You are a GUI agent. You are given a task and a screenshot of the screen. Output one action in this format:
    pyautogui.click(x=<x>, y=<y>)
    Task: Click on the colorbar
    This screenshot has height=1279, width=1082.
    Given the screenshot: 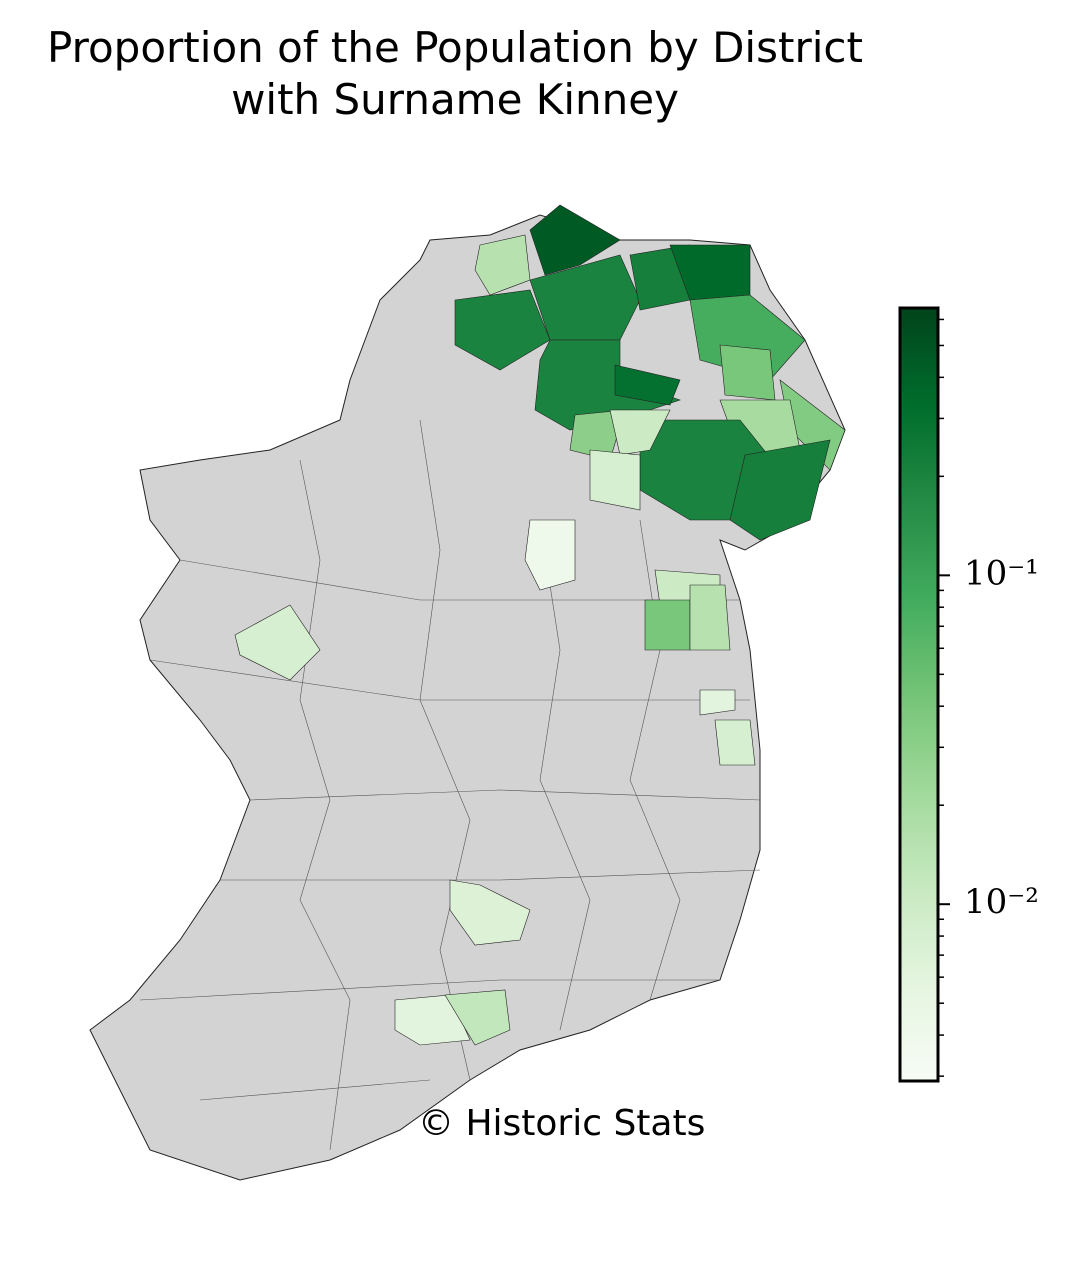 What is the action you would take?
    pyautogui.click(x=919, y=694)
    